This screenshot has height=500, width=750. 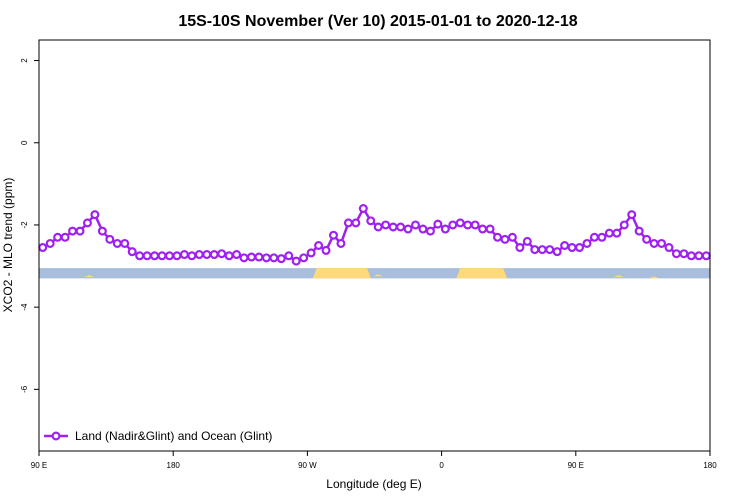 What do you see at coordinates (24, 225) in the screenshot?
I see `y-tick-label: -2` at bounding box center [24, 225].